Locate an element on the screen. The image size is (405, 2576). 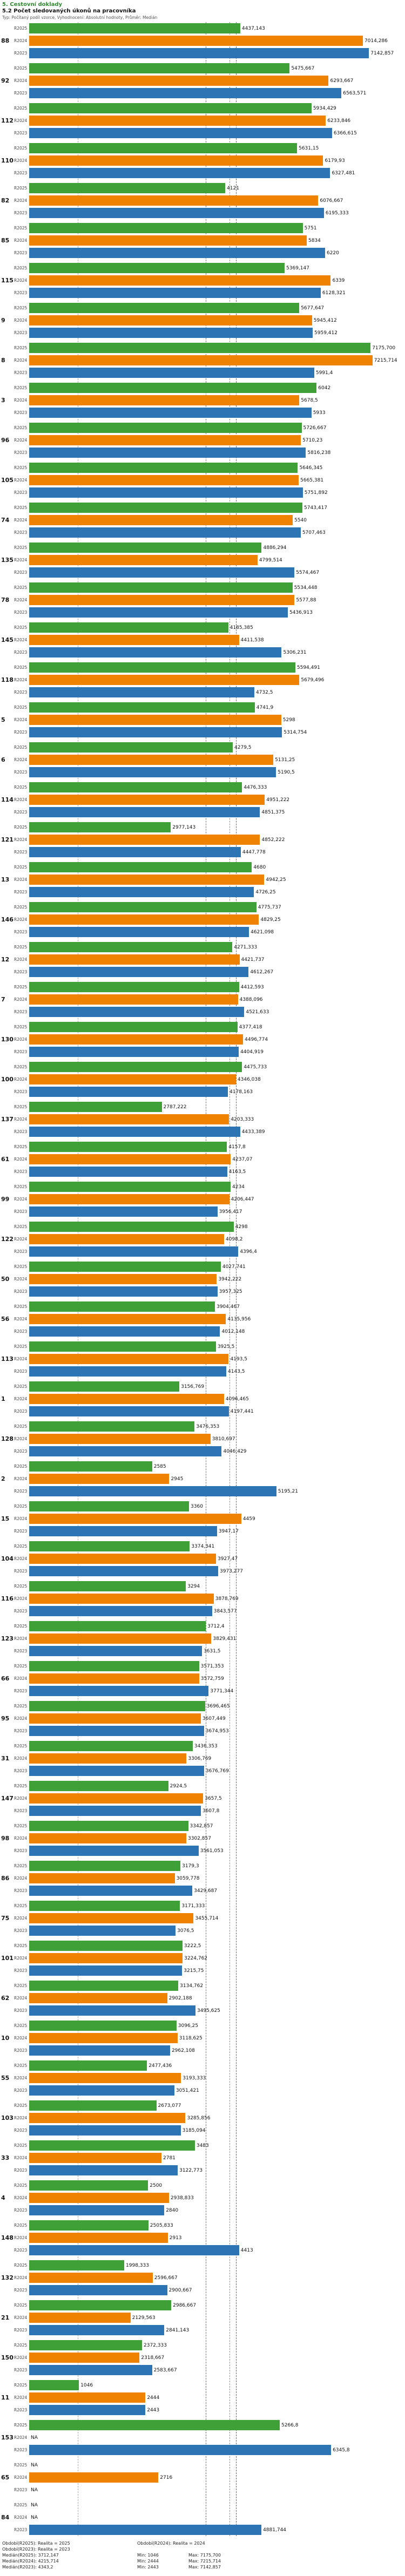
group-id-label: 9 is located at coordinates (3, 320).